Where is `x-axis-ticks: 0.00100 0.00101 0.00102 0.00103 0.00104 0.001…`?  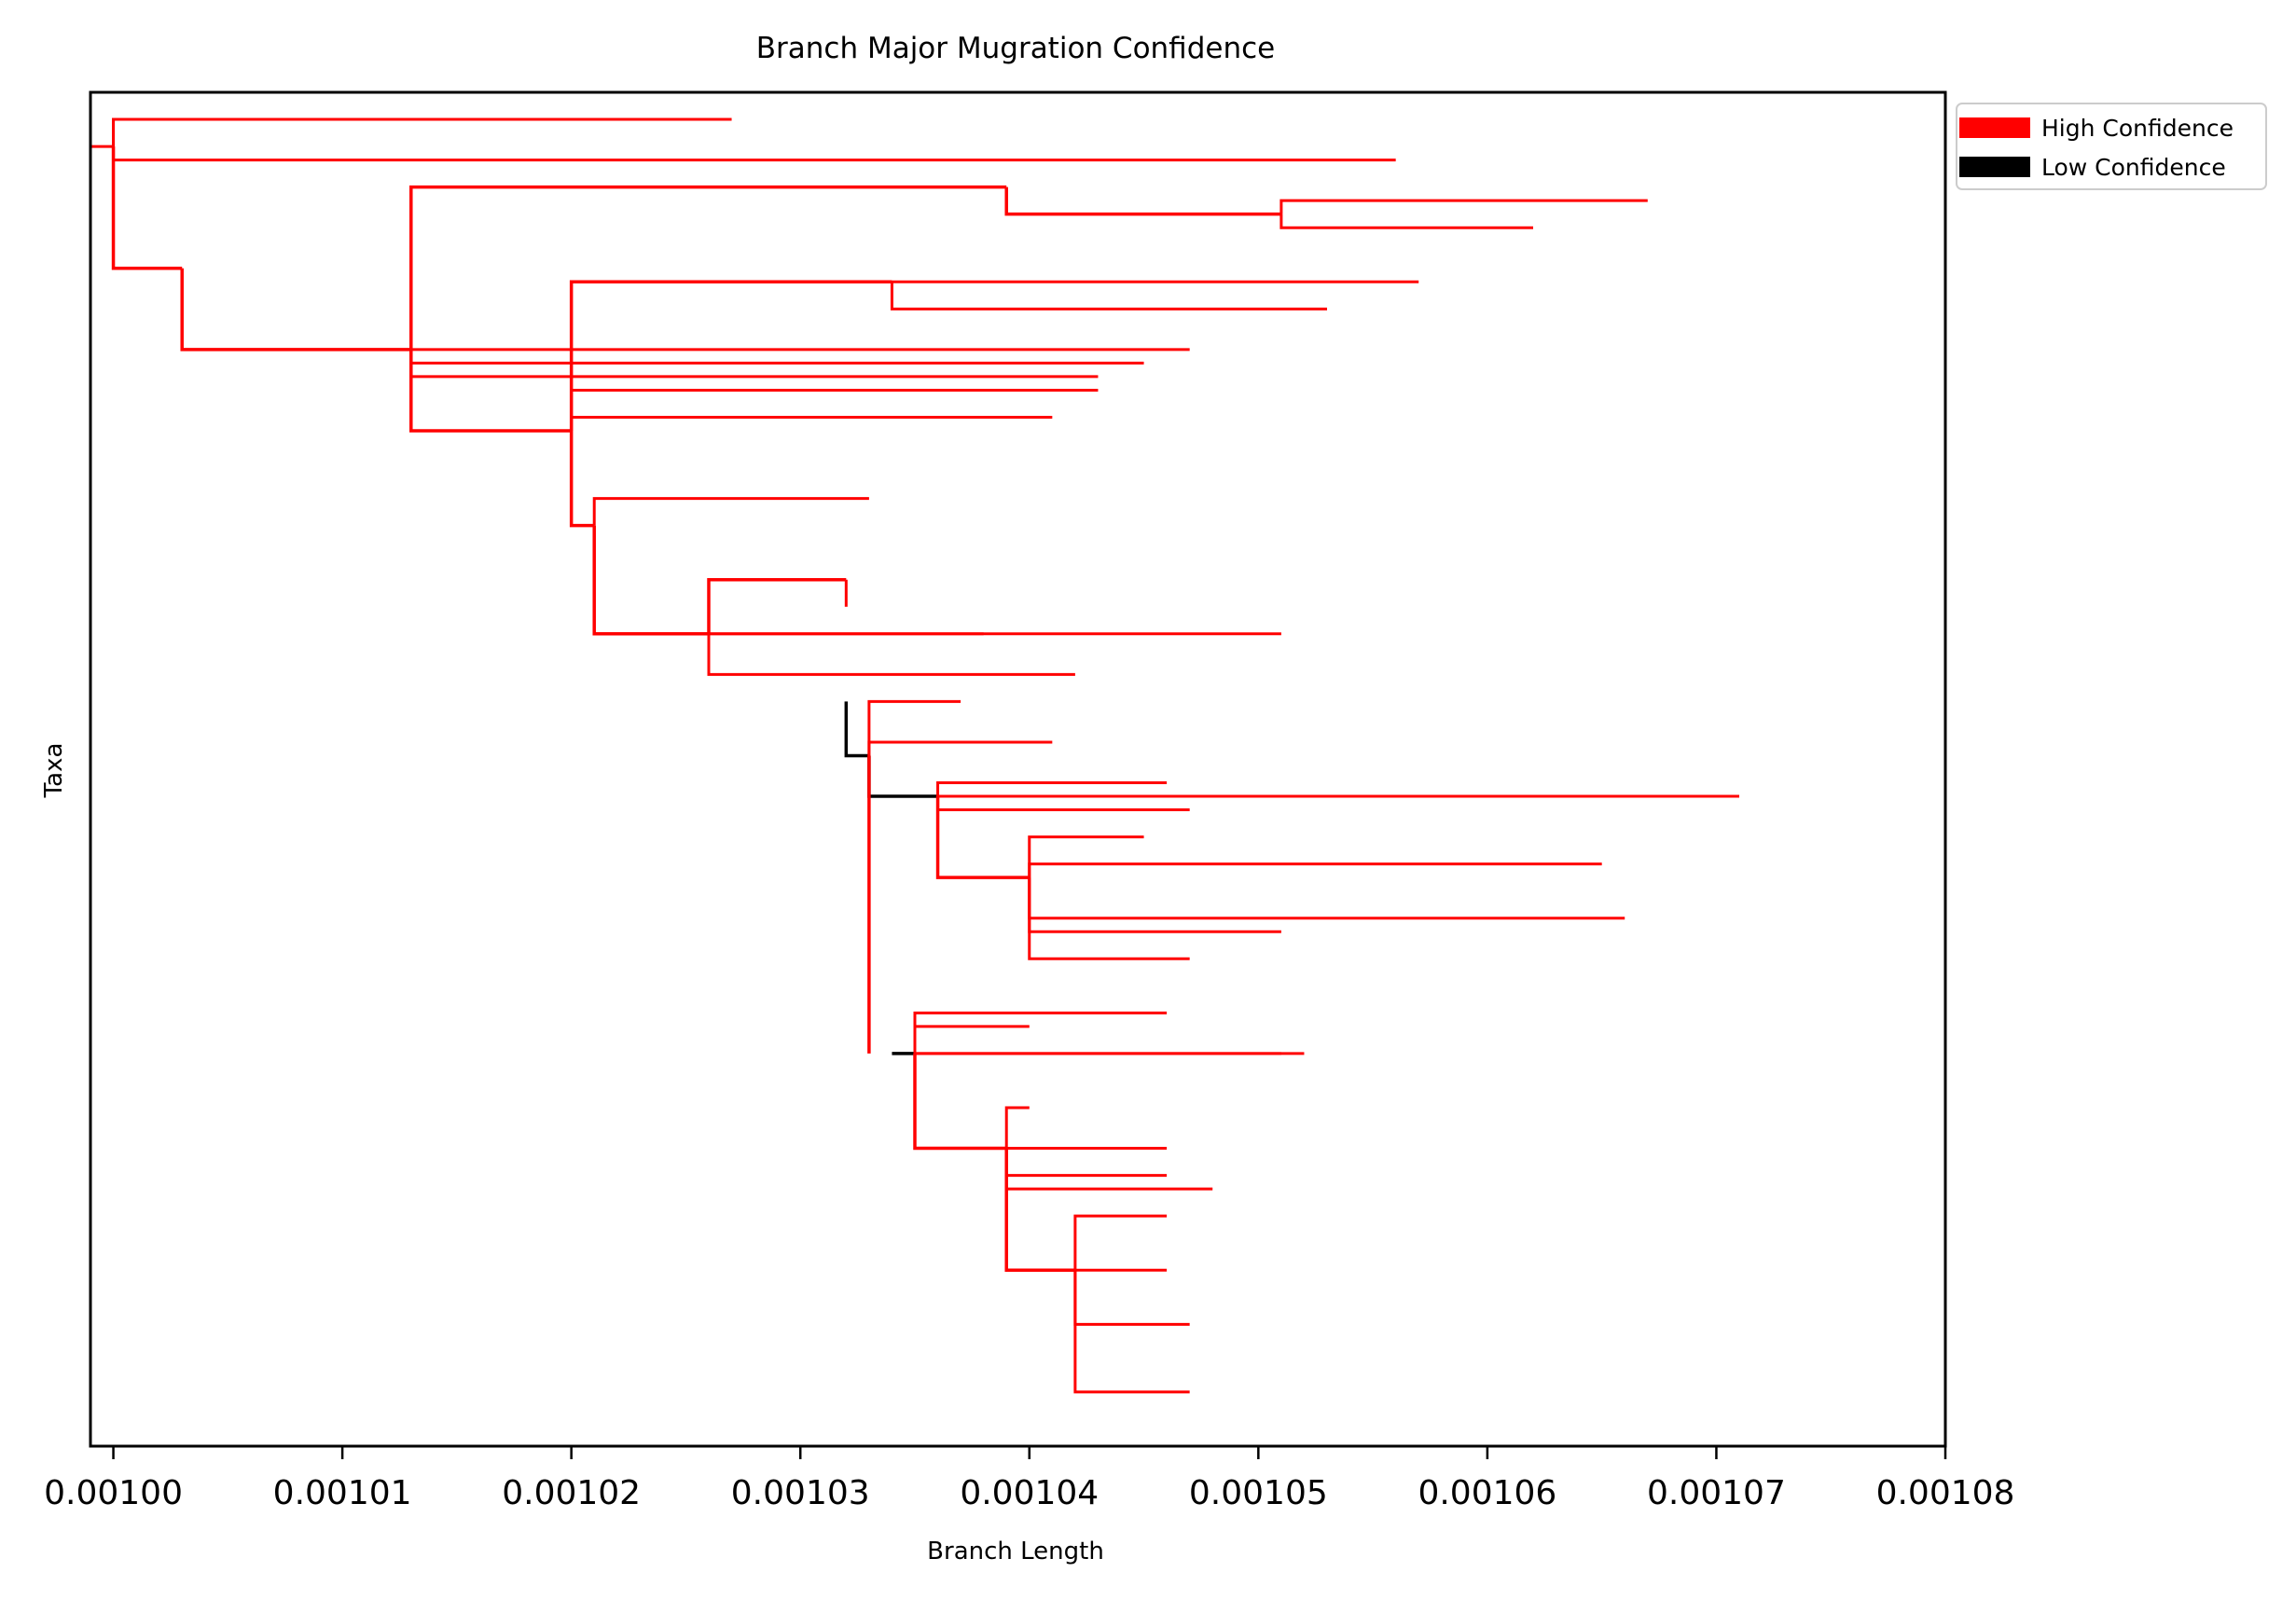 x-axis-ticks: 0.00100 0.00101 0.00102 0.00103 0.00104 0.001… is located at coordinates (1029, 1479).